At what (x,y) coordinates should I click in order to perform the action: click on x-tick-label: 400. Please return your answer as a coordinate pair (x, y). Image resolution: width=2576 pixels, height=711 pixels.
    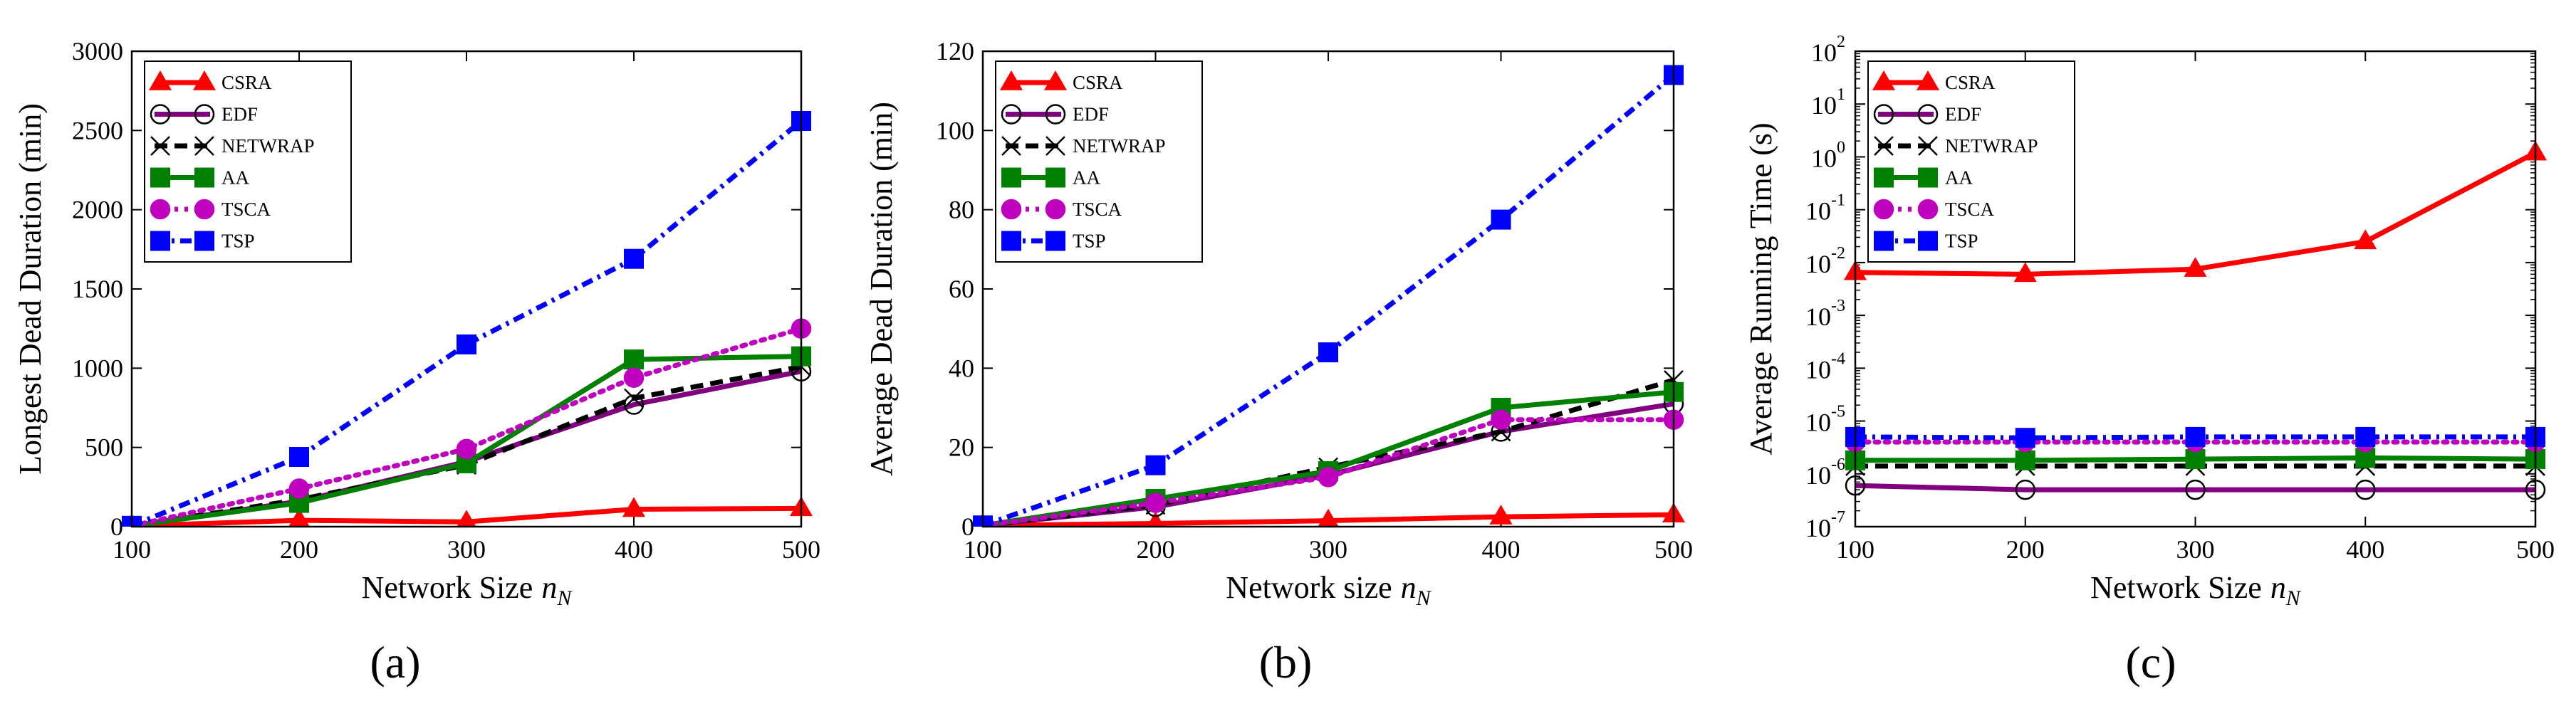
    Looking at the image, I should click on (2365, 549).